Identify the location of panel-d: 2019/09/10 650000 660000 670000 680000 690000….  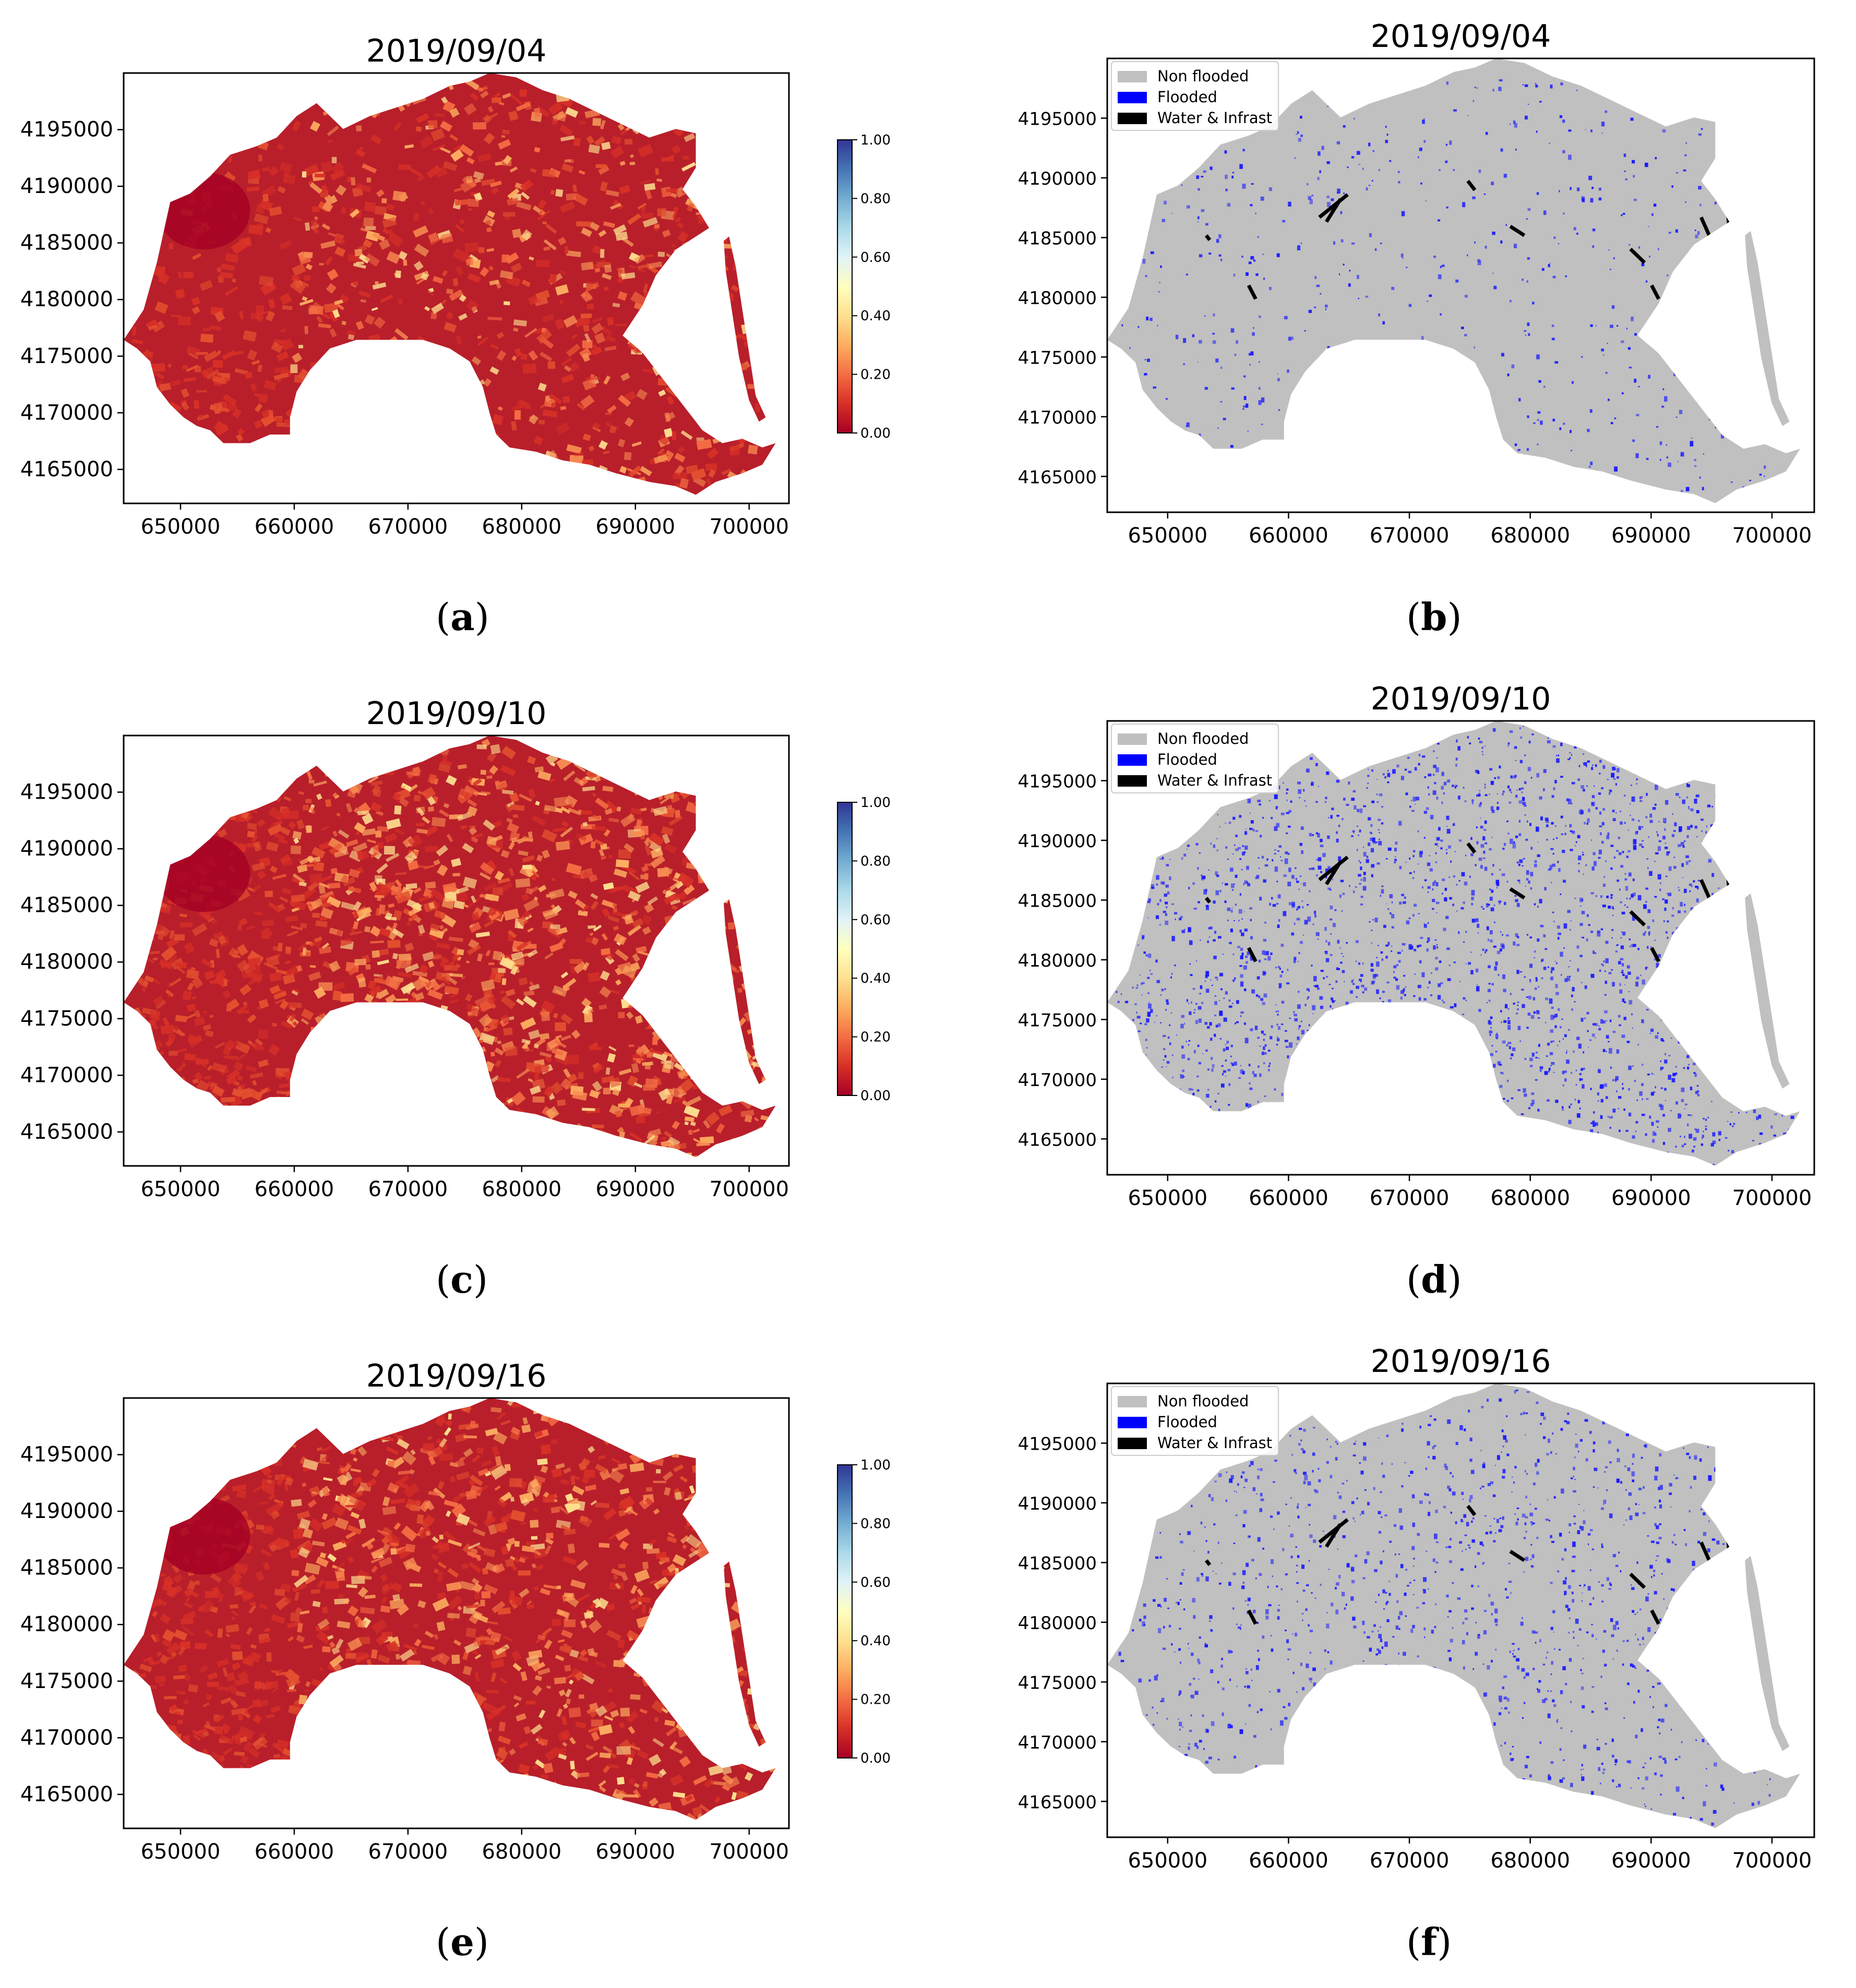
(1413, 955).